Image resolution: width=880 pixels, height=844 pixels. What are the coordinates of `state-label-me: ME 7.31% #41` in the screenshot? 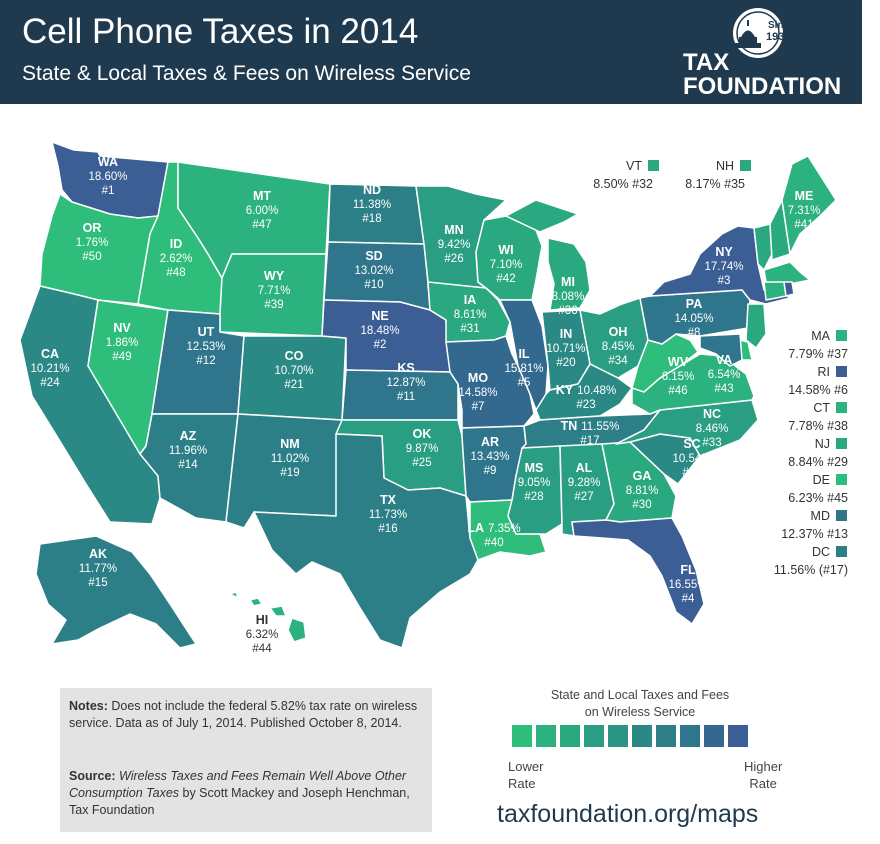 It's located at (804, 210).